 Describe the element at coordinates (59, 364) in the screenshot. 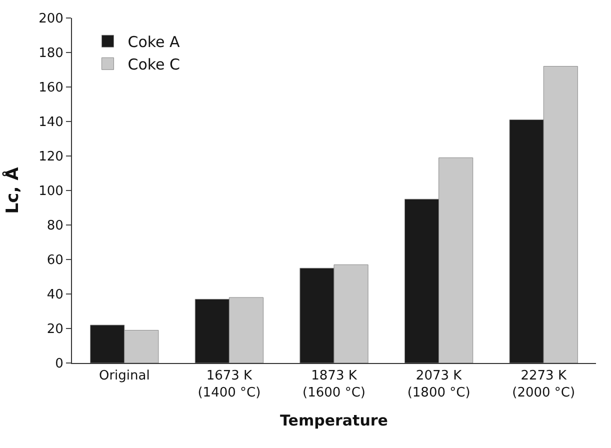

I see `y-tick-label: 0` at that location.